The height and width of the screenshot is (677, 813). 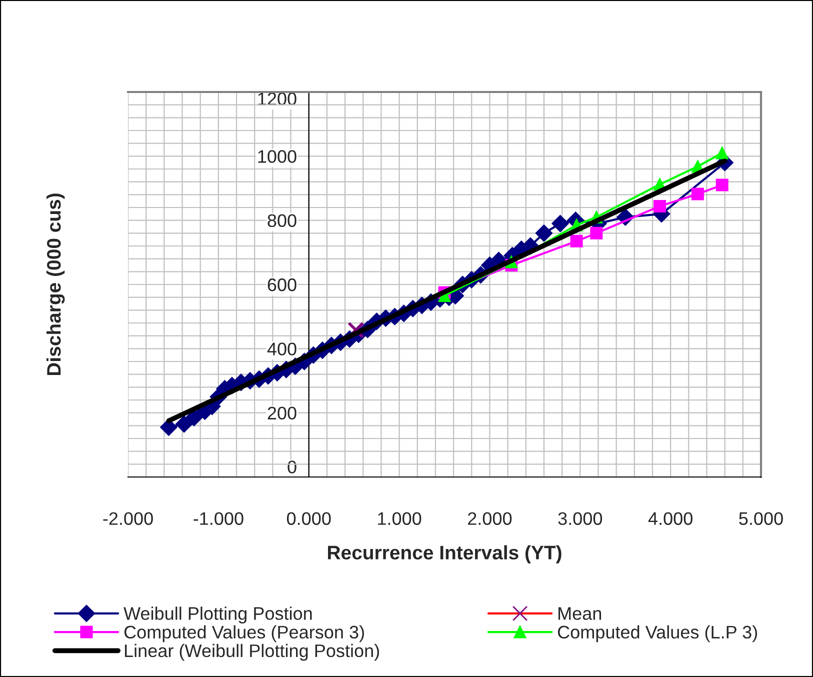 I want to click on legend-label: Weibull Plotting Postion, so click(x=218, y=615).